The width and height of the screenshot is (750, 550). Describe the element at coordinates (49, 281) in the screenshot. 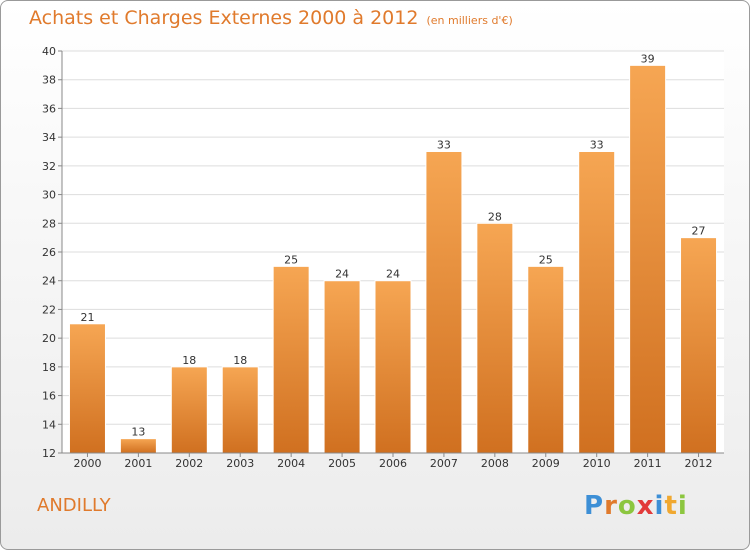

I see `y-tick-label: 24` at that location.